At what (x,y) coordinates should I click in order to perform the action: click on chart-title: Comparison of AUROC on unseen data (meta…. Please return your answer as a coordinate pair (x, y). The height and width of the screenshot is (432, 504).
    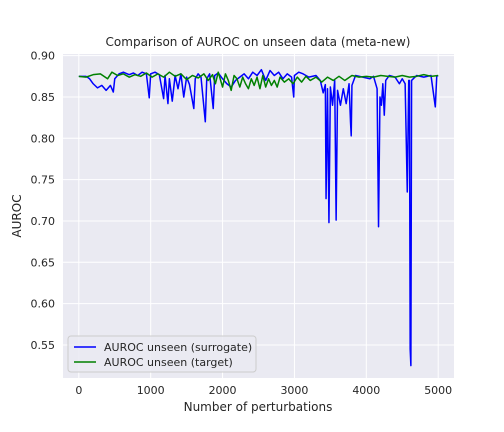
    Looking at the image, I should click on (258, 42).